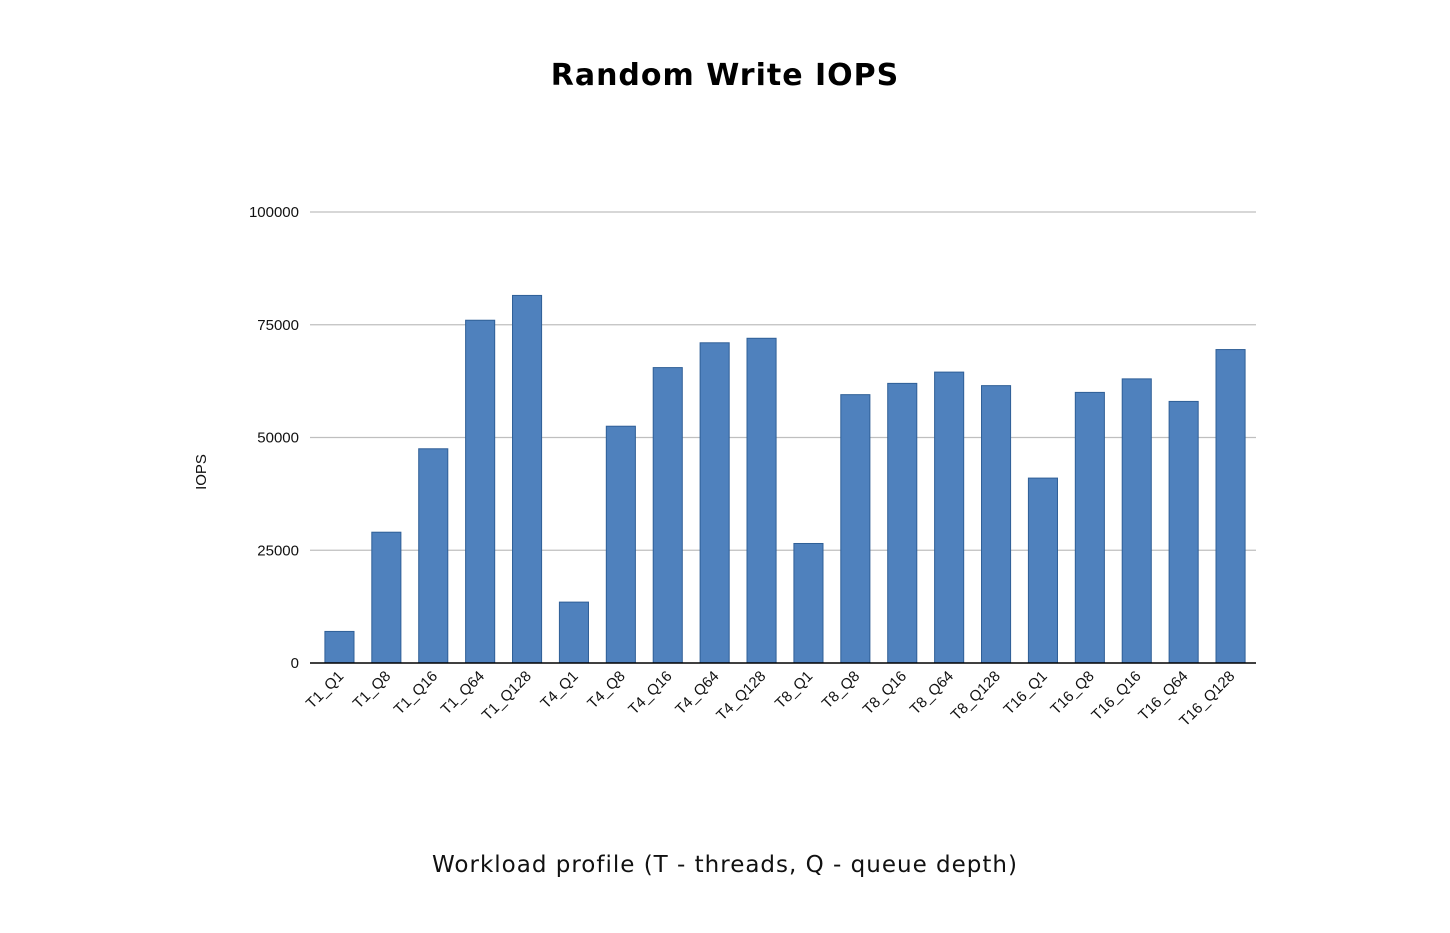 The height and width of the screenshot is (933, 1450). What do you see at coordinates (841, 690) in the screenshot?
I see `x-tick-label: T8_Q8` at bounding box center [841, 690].